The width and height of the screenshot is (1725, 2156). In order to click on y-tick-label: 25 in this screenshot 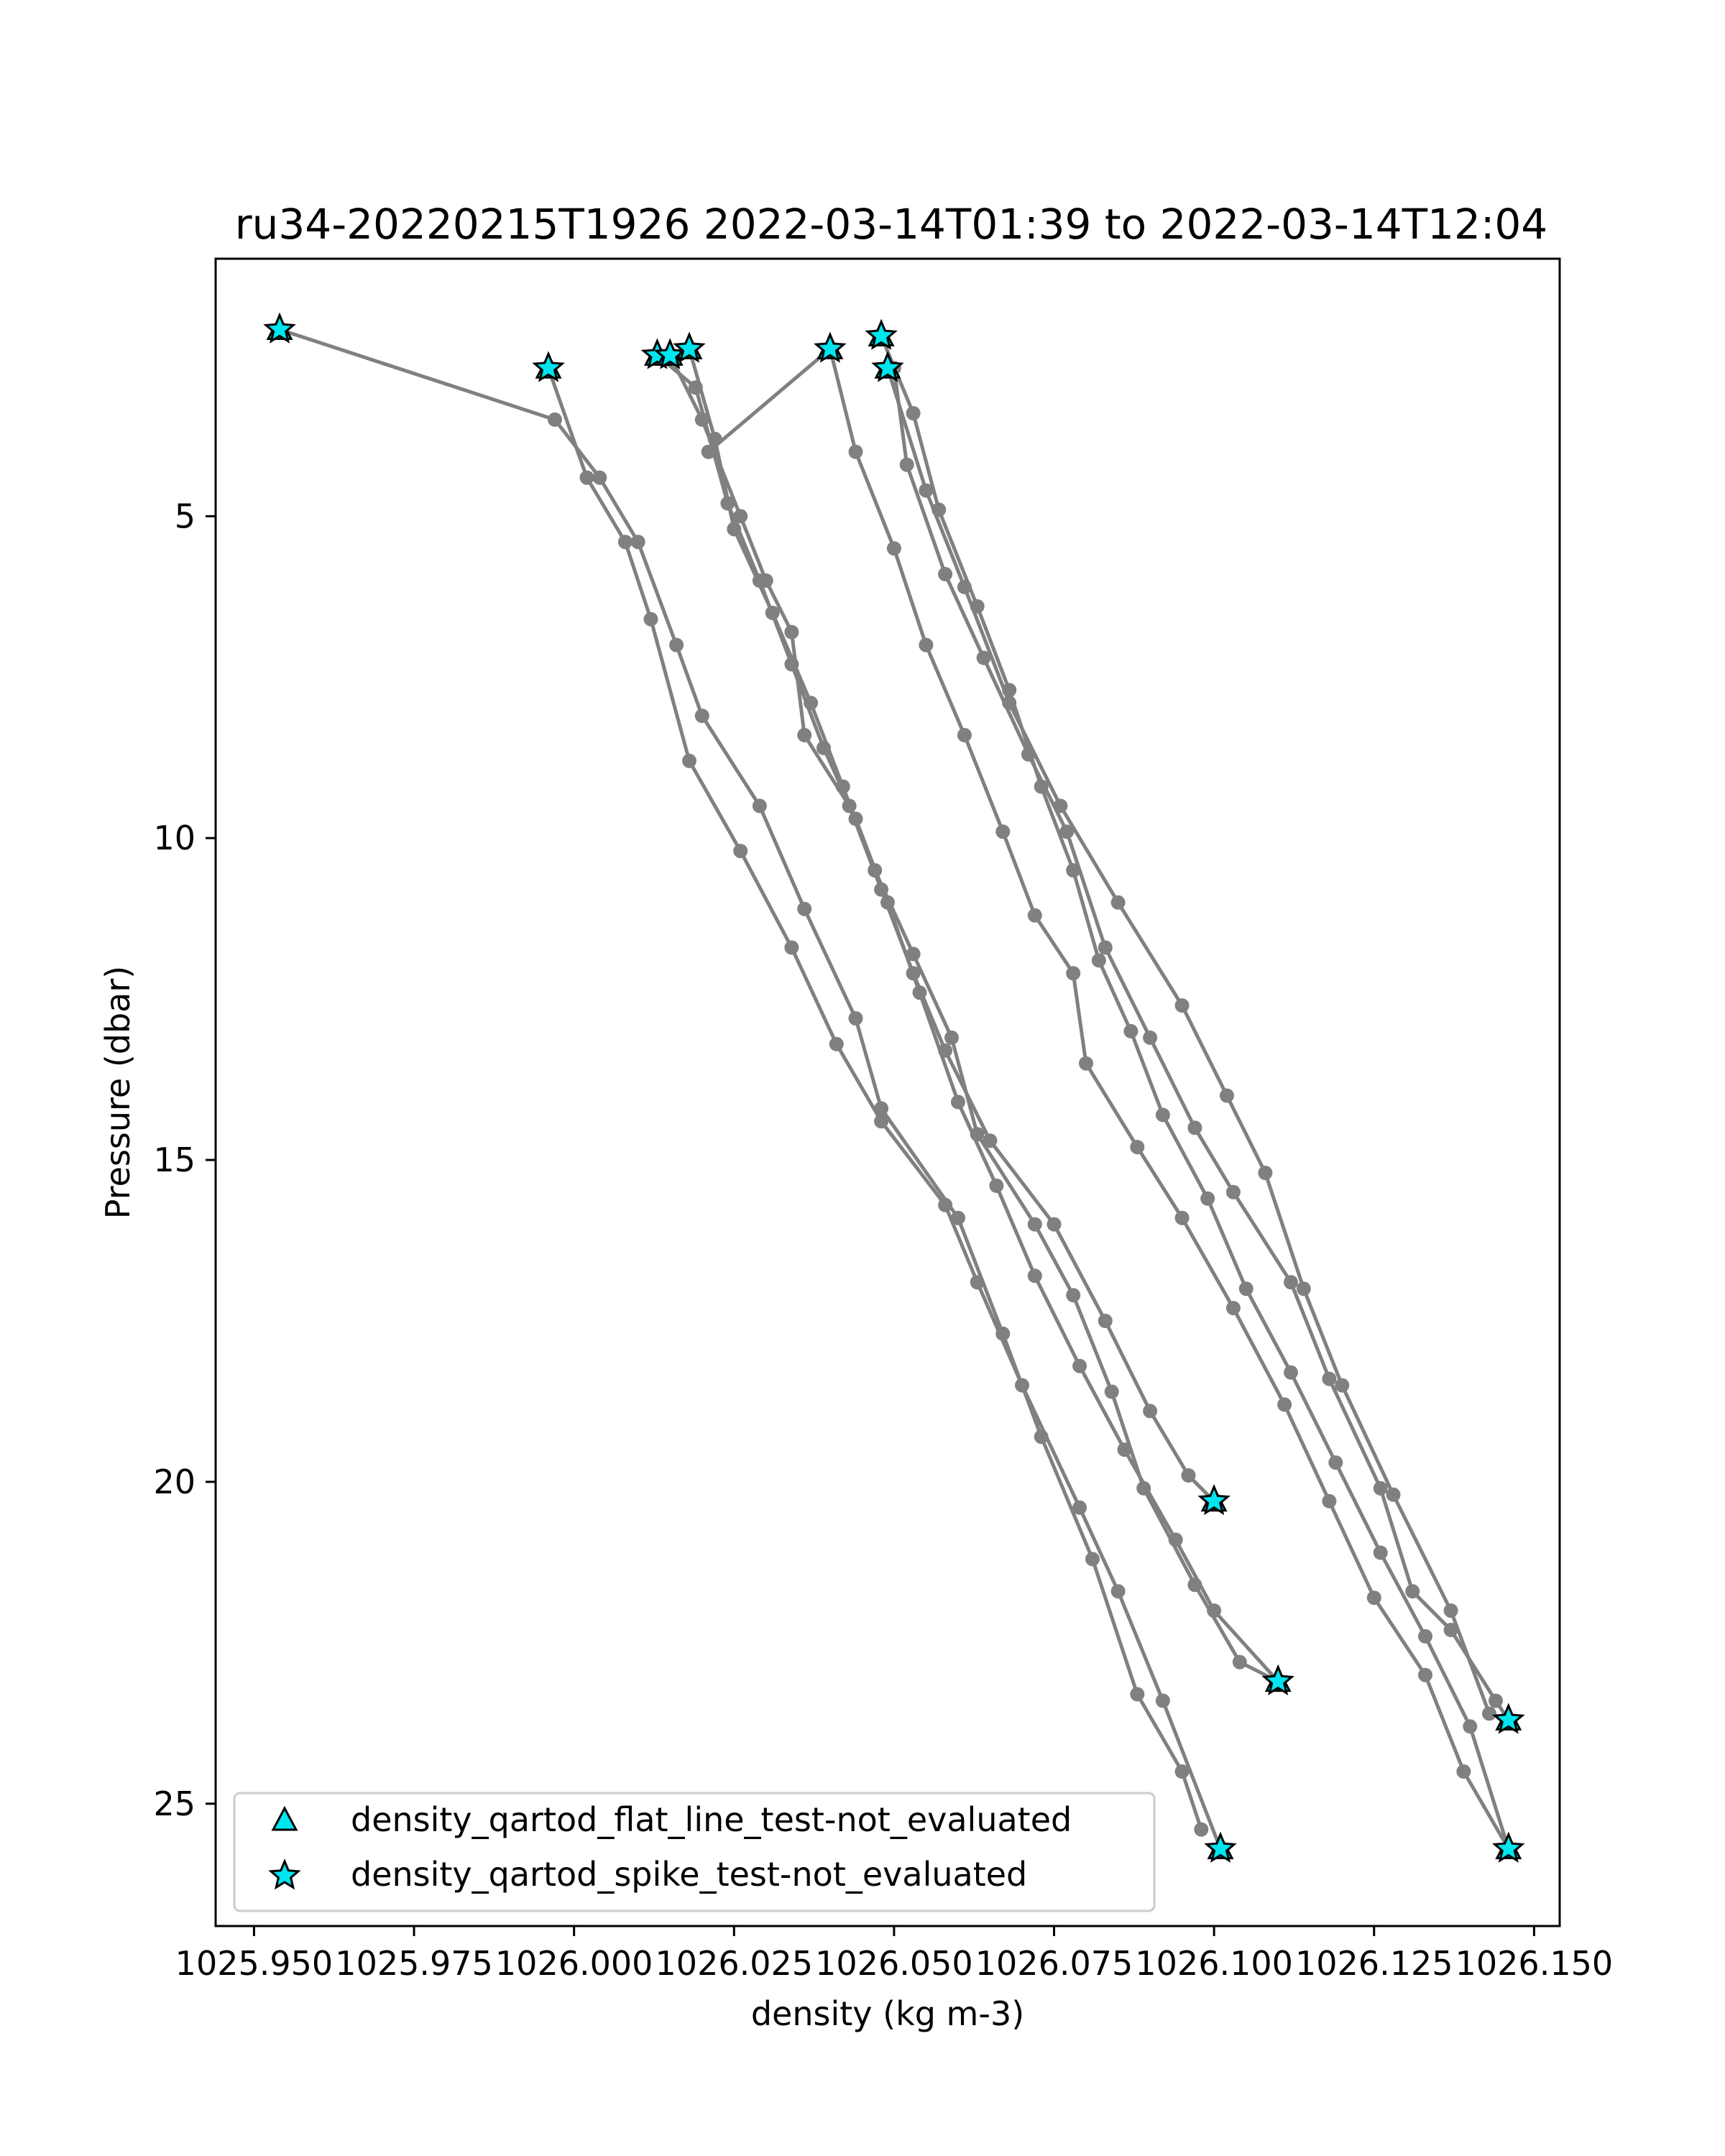, I will do `click(174, 1804)`.